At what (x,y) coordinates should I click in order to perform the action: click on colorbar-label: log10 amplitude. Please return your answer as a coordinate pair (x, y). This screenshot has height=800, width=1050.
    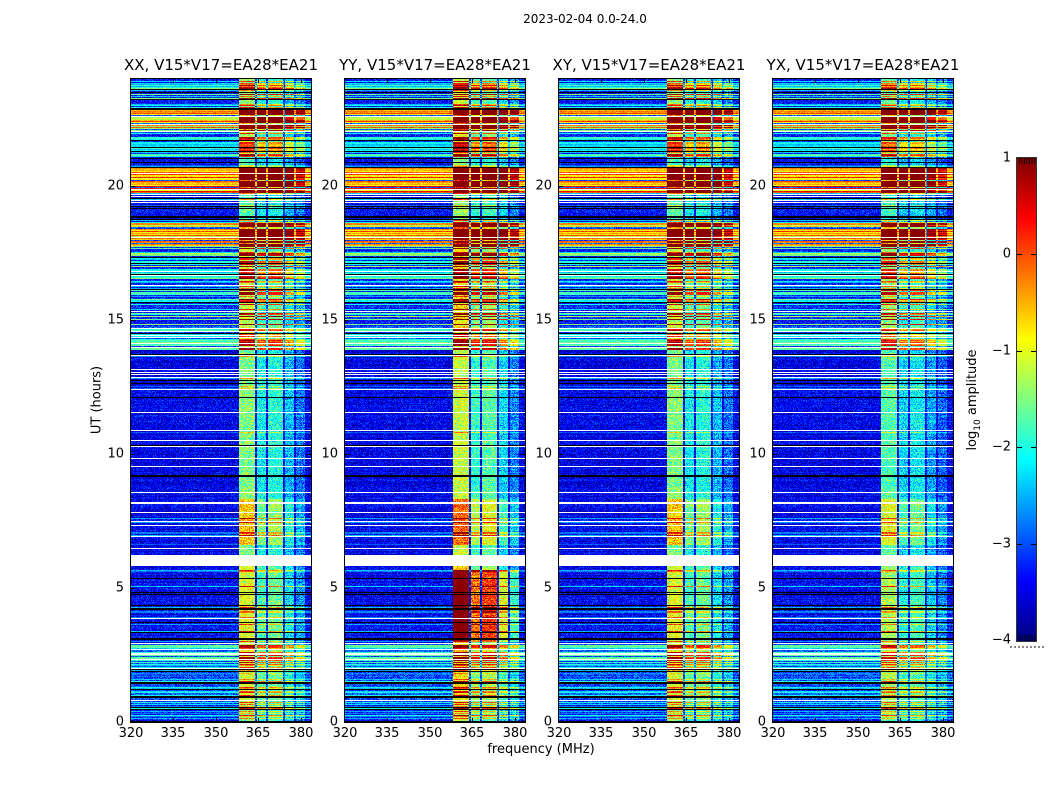
    Looking at the image, I should click on (974, 400).